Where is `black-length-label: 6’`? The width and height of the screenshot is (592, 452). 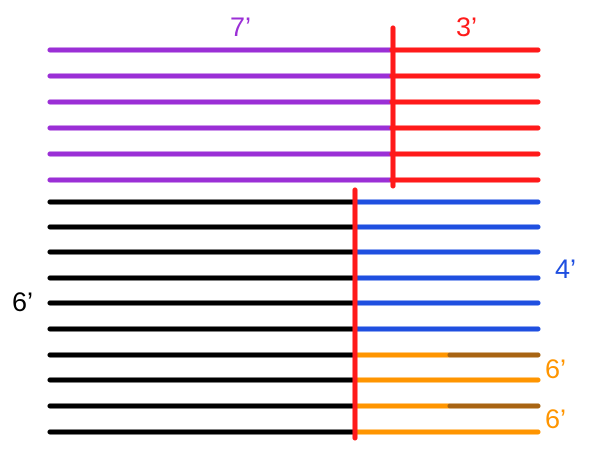 black-length-label: 6’ is located at coordinates (22, 302).